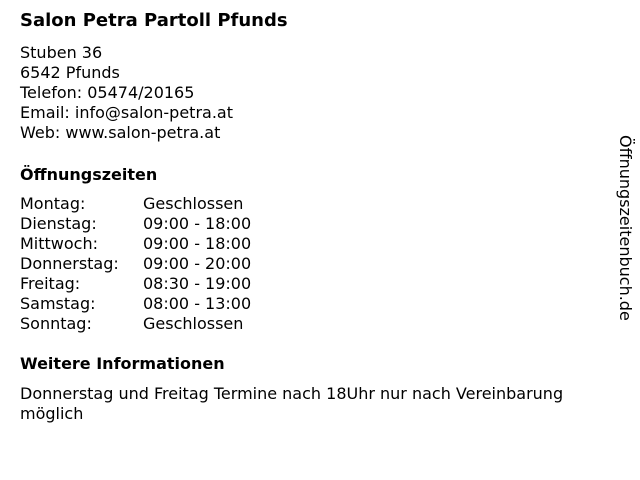 Image resolution: width=640 pixels, height=480 pixels. What do you see at coordinates (107, 92) in the screenshot?
I see `phone: Telefon: 05474/20165` at bounding box center [107, 92].